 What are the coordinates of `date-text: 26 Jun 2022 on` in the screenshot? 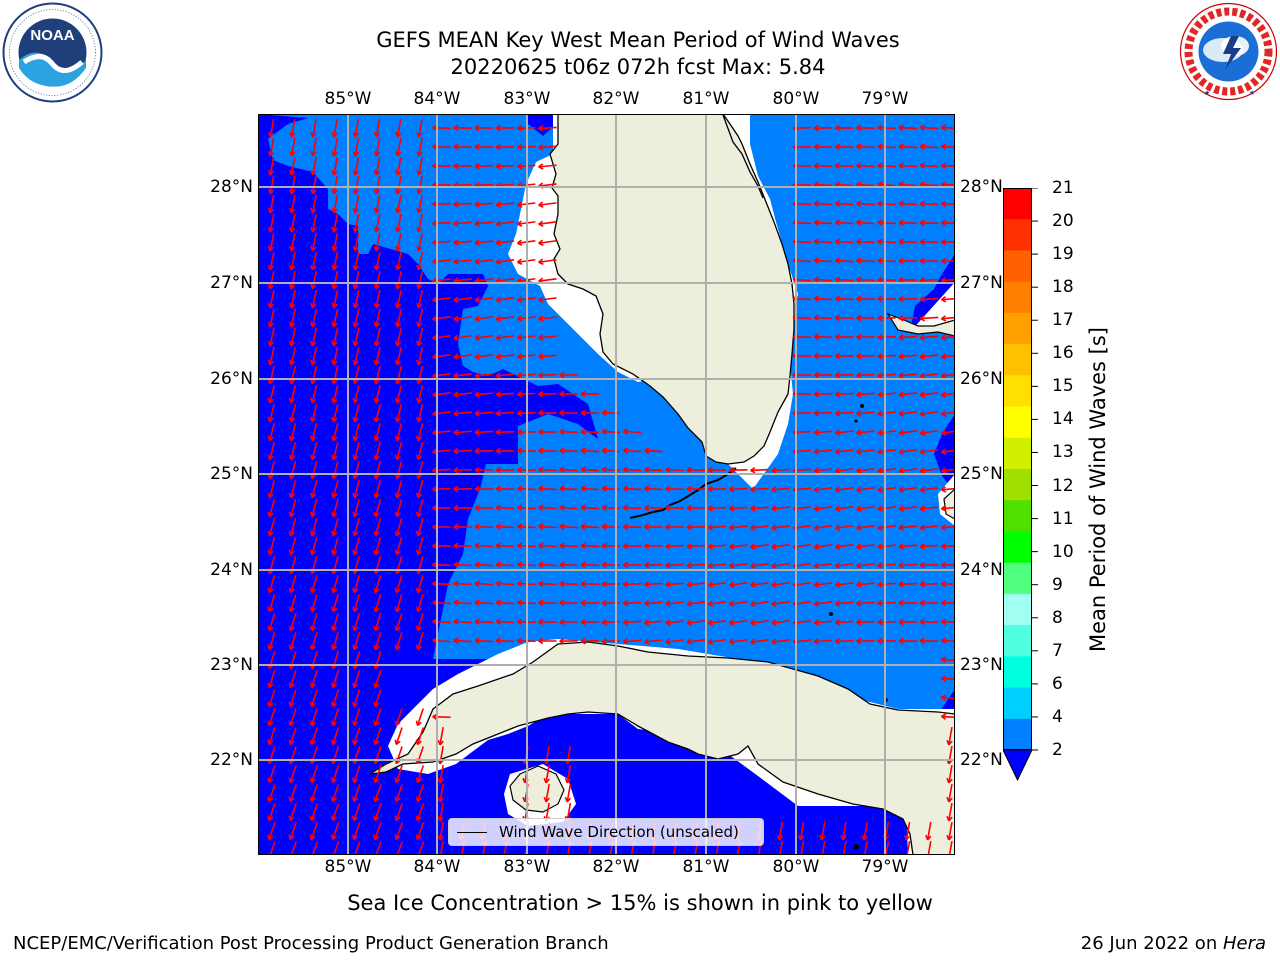 It's located at (1151, 943).